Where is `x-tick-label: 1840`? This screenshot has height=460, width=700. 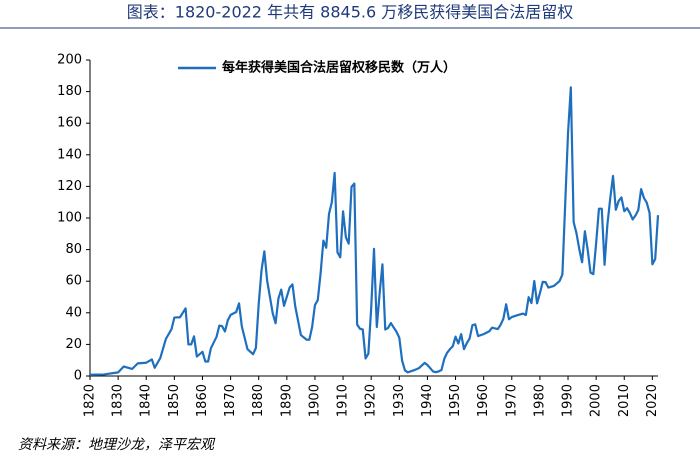 x-tick-label: 1840 is located at coordinates (146, 400).